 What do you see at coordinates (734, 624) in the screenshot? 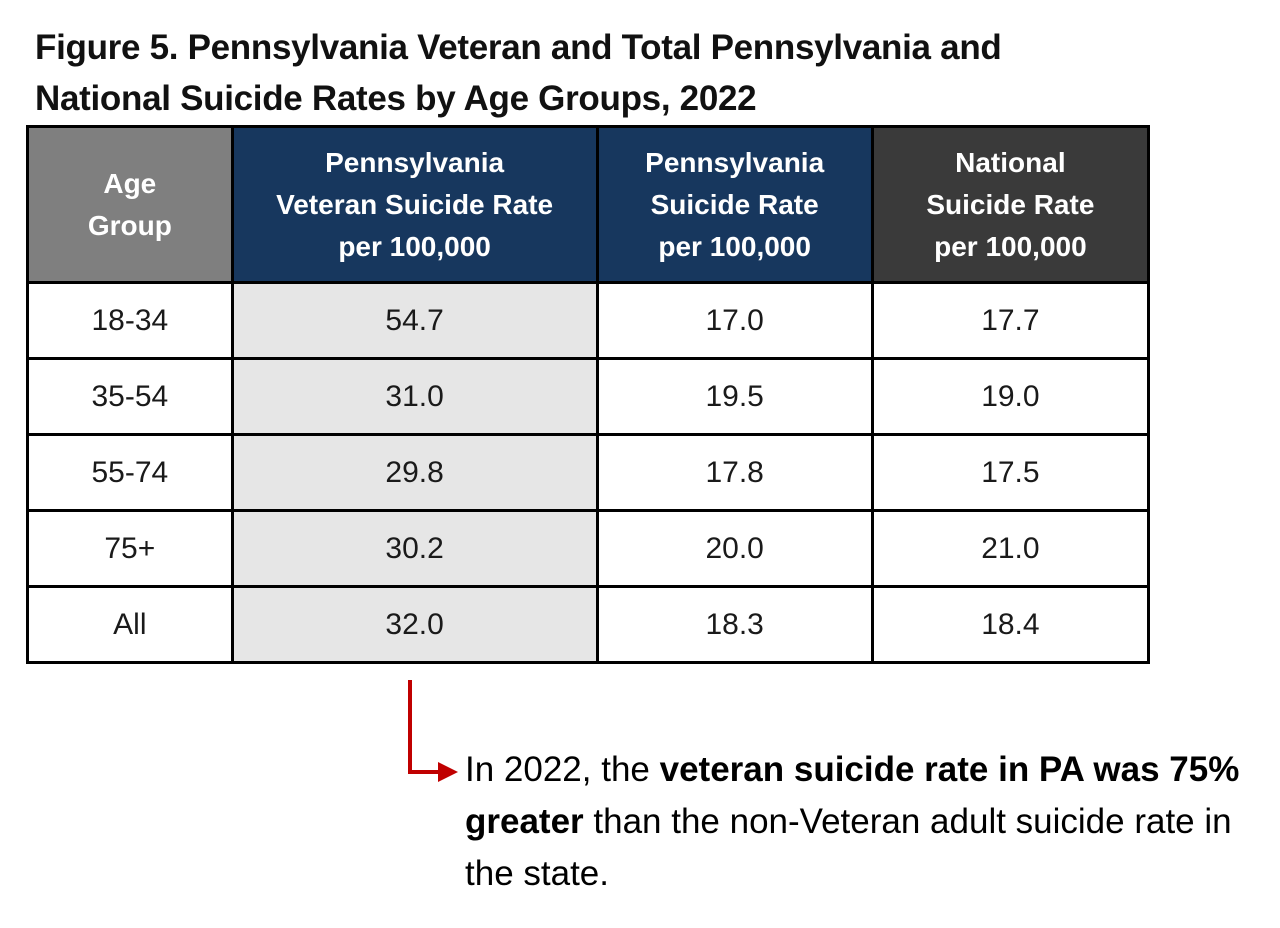
I see `cell-pa-rate: 18.3` at bounding box center [734, 624].